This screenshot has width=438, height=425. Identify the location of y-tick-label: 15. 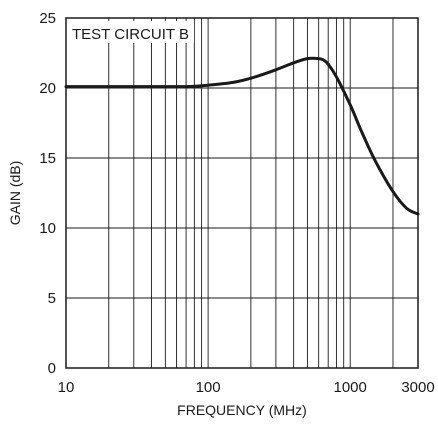
(47, 158).